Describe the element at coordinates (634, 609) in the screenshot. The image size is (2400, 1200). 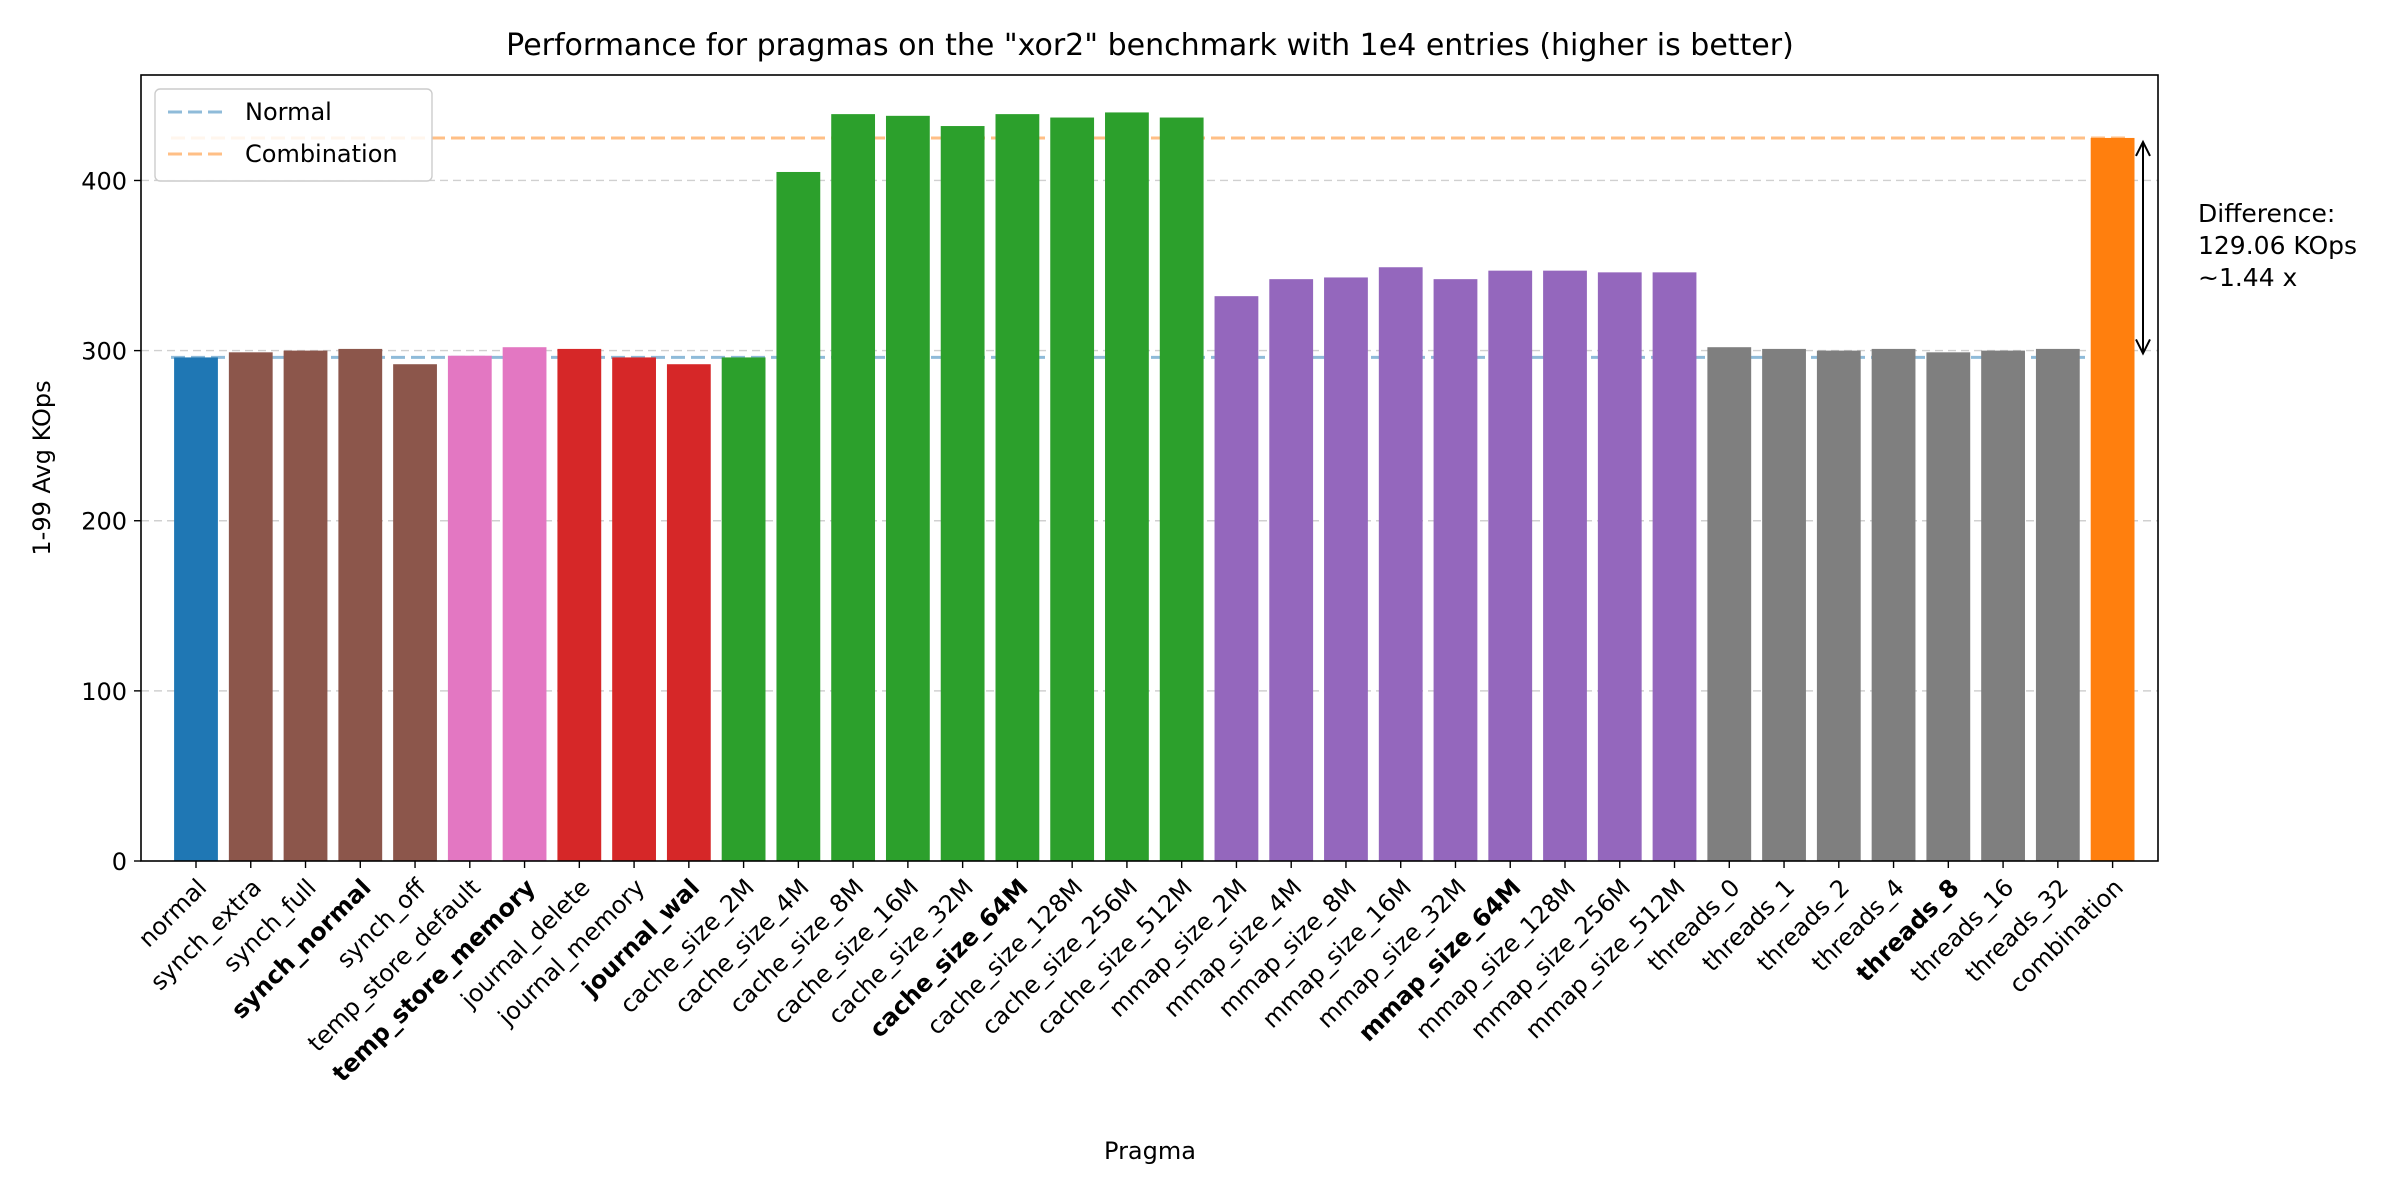
I see `bar-journal_memory` at that location.